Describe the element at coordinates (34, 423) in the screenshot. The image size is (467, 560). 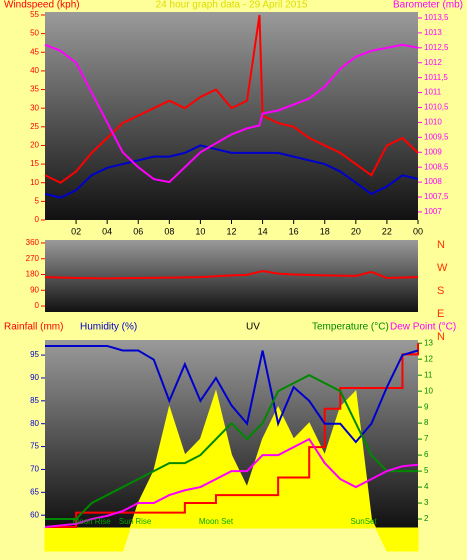
I see `y-tick-label: 80` at that location.